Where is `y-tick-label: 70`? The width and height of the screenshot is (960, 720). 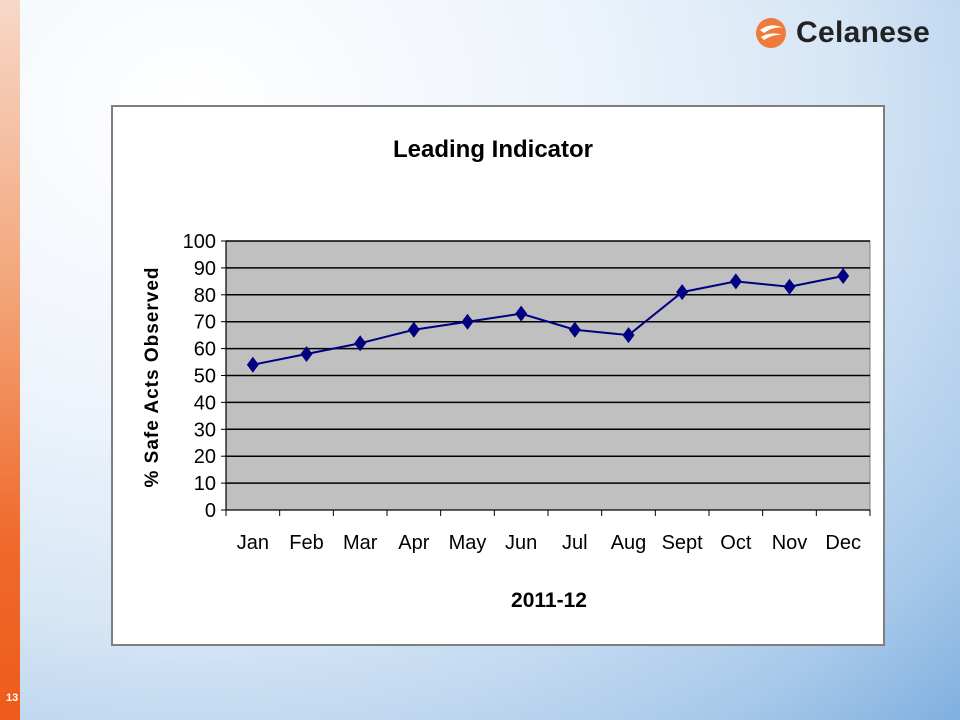
y-tick-label: 70 is located at coordinates (205, 323).